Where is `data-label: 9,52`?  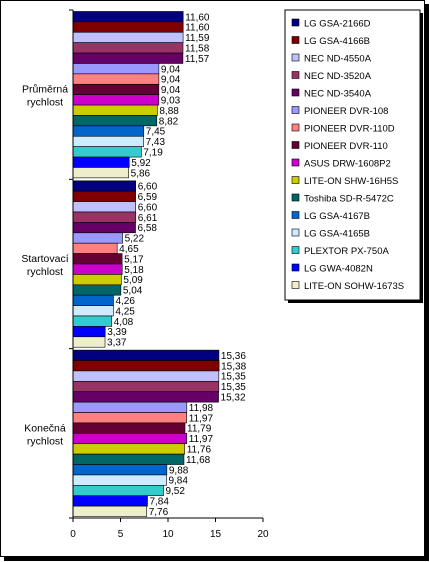
data-label: 9,52 is located at coordinates (175, 491).